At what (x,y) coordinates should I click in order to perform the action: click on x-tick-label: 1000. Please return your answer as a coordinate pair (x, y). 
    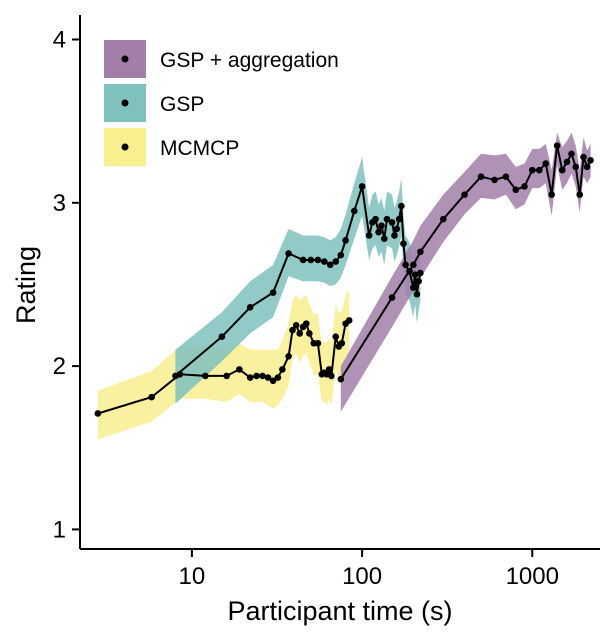
    Looking at the image, I should click on (532, 576).